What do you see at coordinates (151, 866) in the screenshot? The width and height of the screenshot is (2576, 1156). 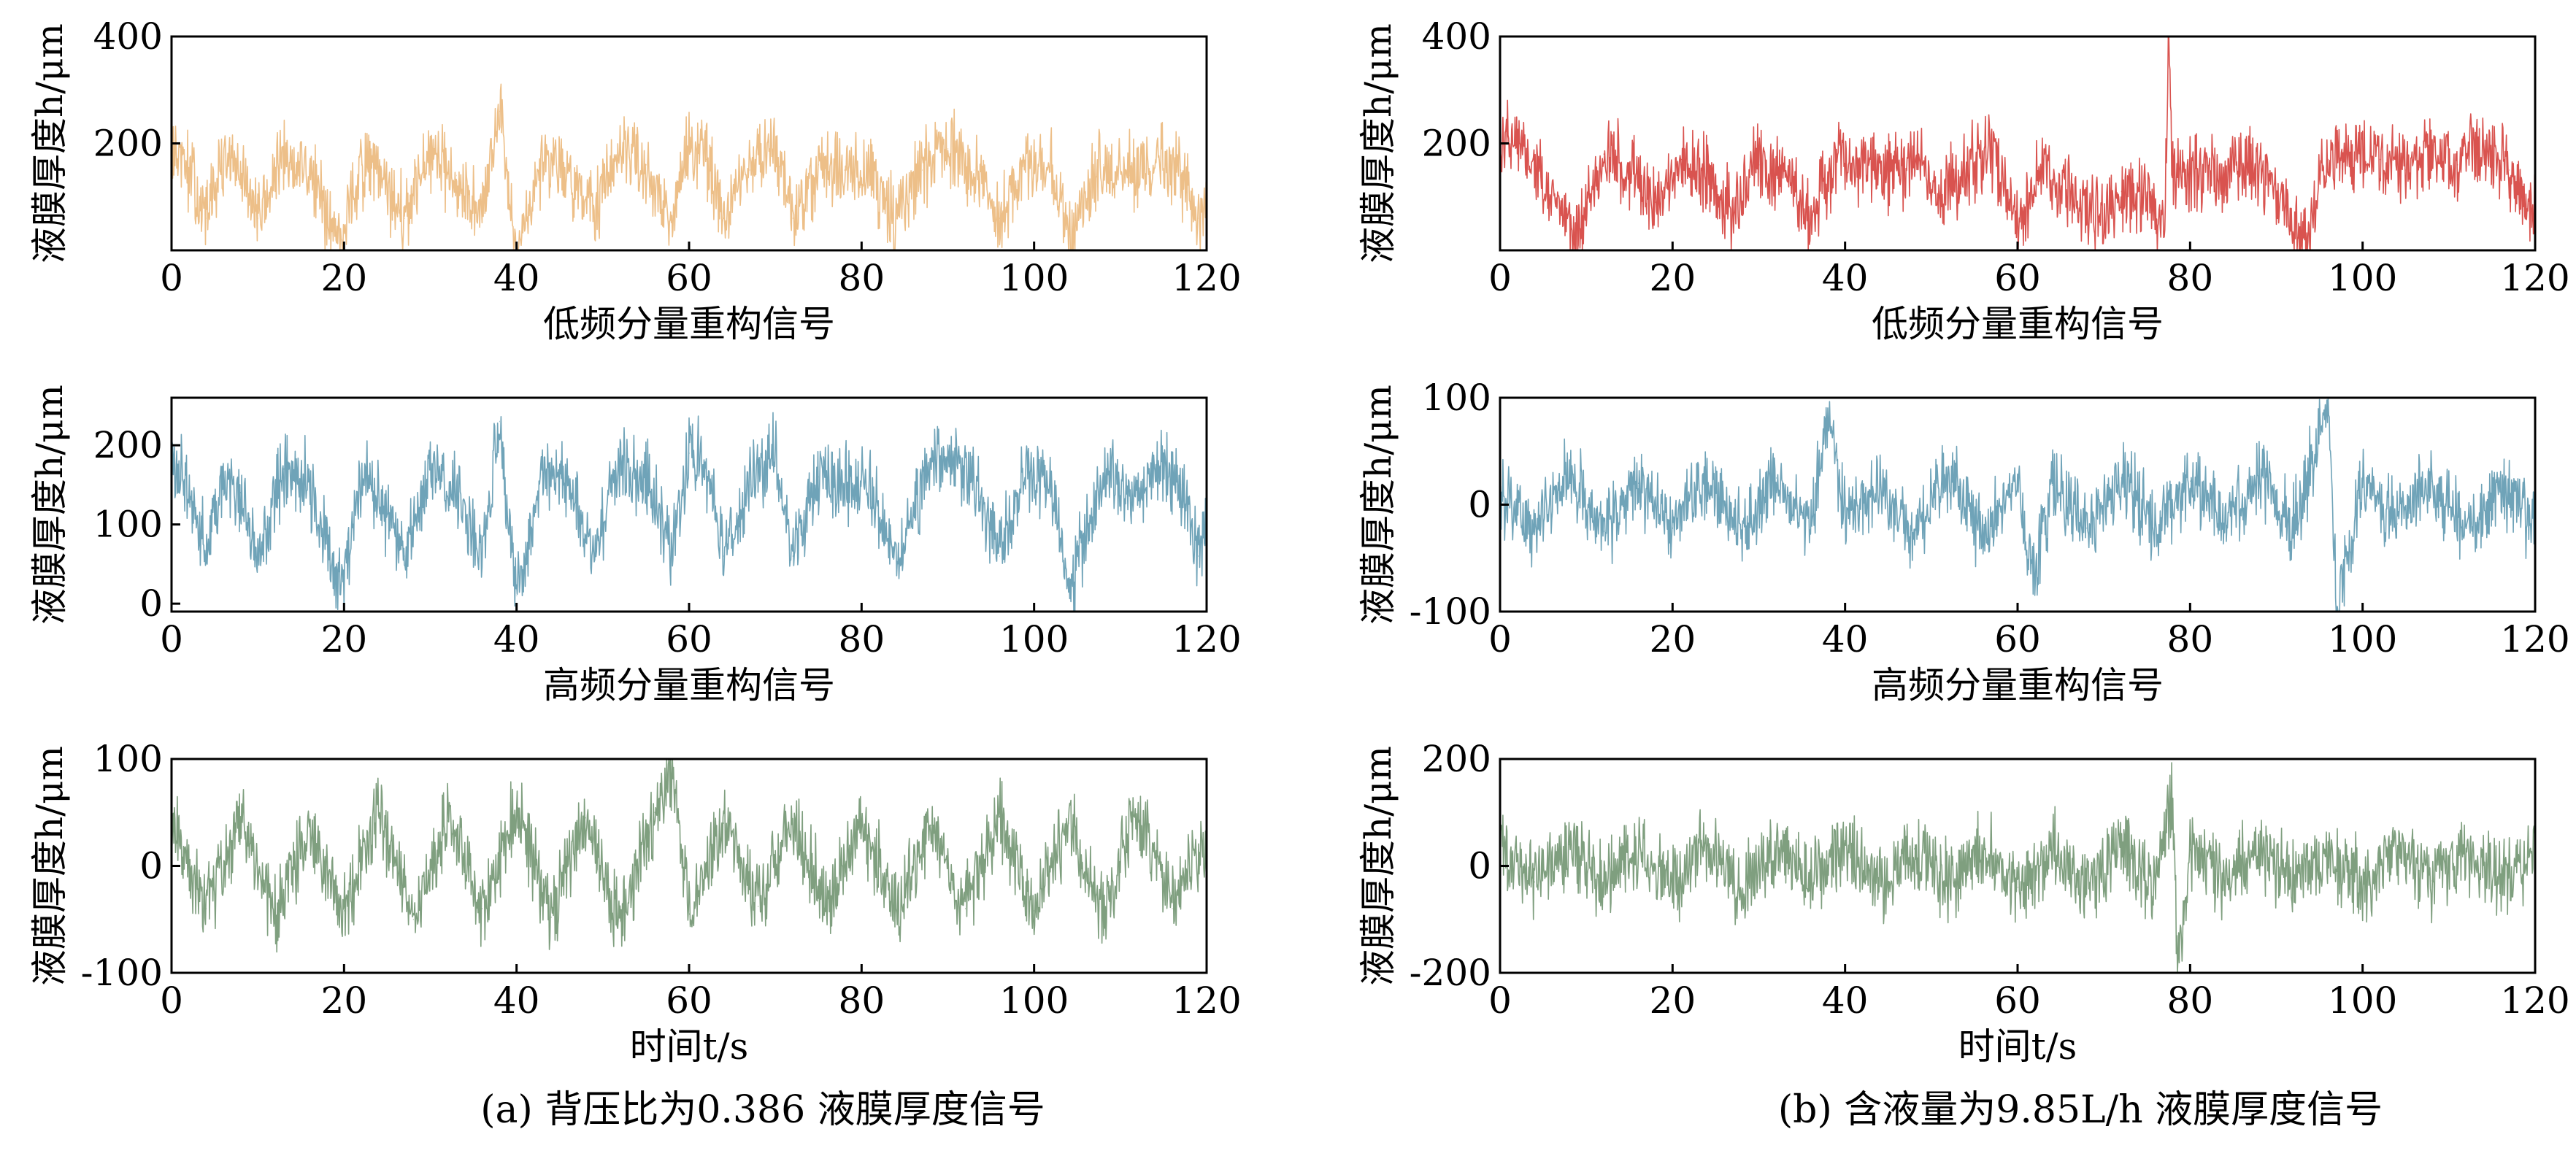 I see `y-tick-label-a3-0: 0` at bounding box center [151, 866].